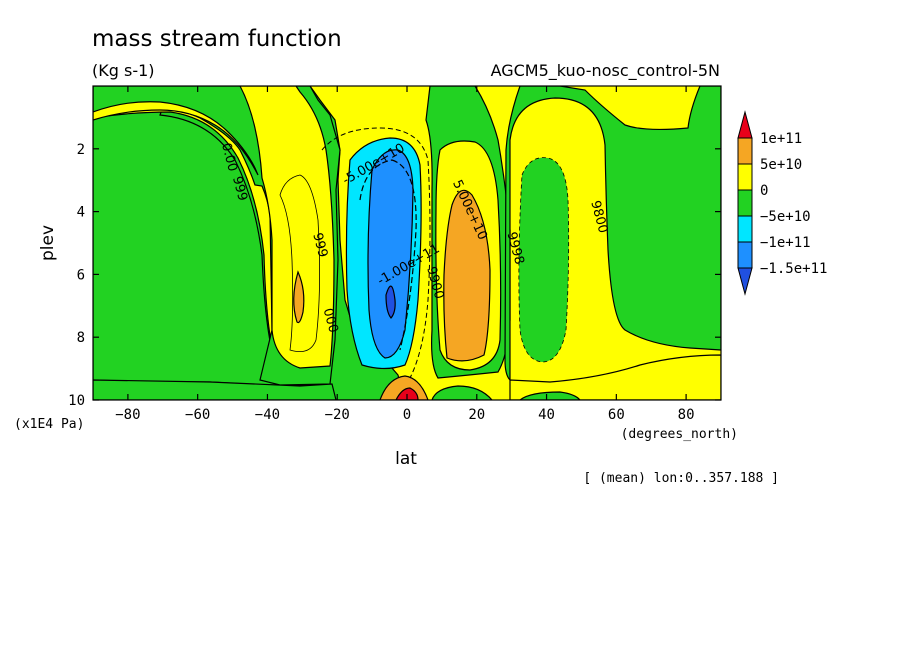 This screenshot has width=904, height=654. What do you see at coordinates (605, 71) in the screenshot?
I see `experiment-label: AGCM5_kuo-nosc_control-5N` at bounding box center [605, 71].